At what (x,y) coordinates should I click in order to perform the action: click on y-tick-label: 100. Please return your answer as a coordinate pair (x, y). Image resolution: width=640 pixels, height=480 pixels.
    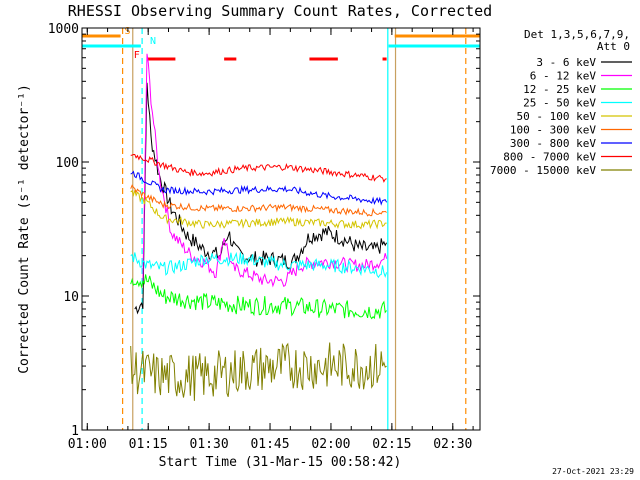
    Looking at the image, I should click on (67, 163).